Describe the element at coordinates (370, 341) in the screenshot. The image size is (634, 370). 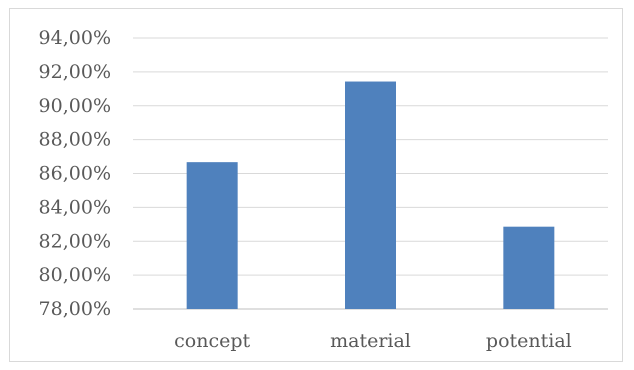
I see `x-tick-label-material: material` at that location.